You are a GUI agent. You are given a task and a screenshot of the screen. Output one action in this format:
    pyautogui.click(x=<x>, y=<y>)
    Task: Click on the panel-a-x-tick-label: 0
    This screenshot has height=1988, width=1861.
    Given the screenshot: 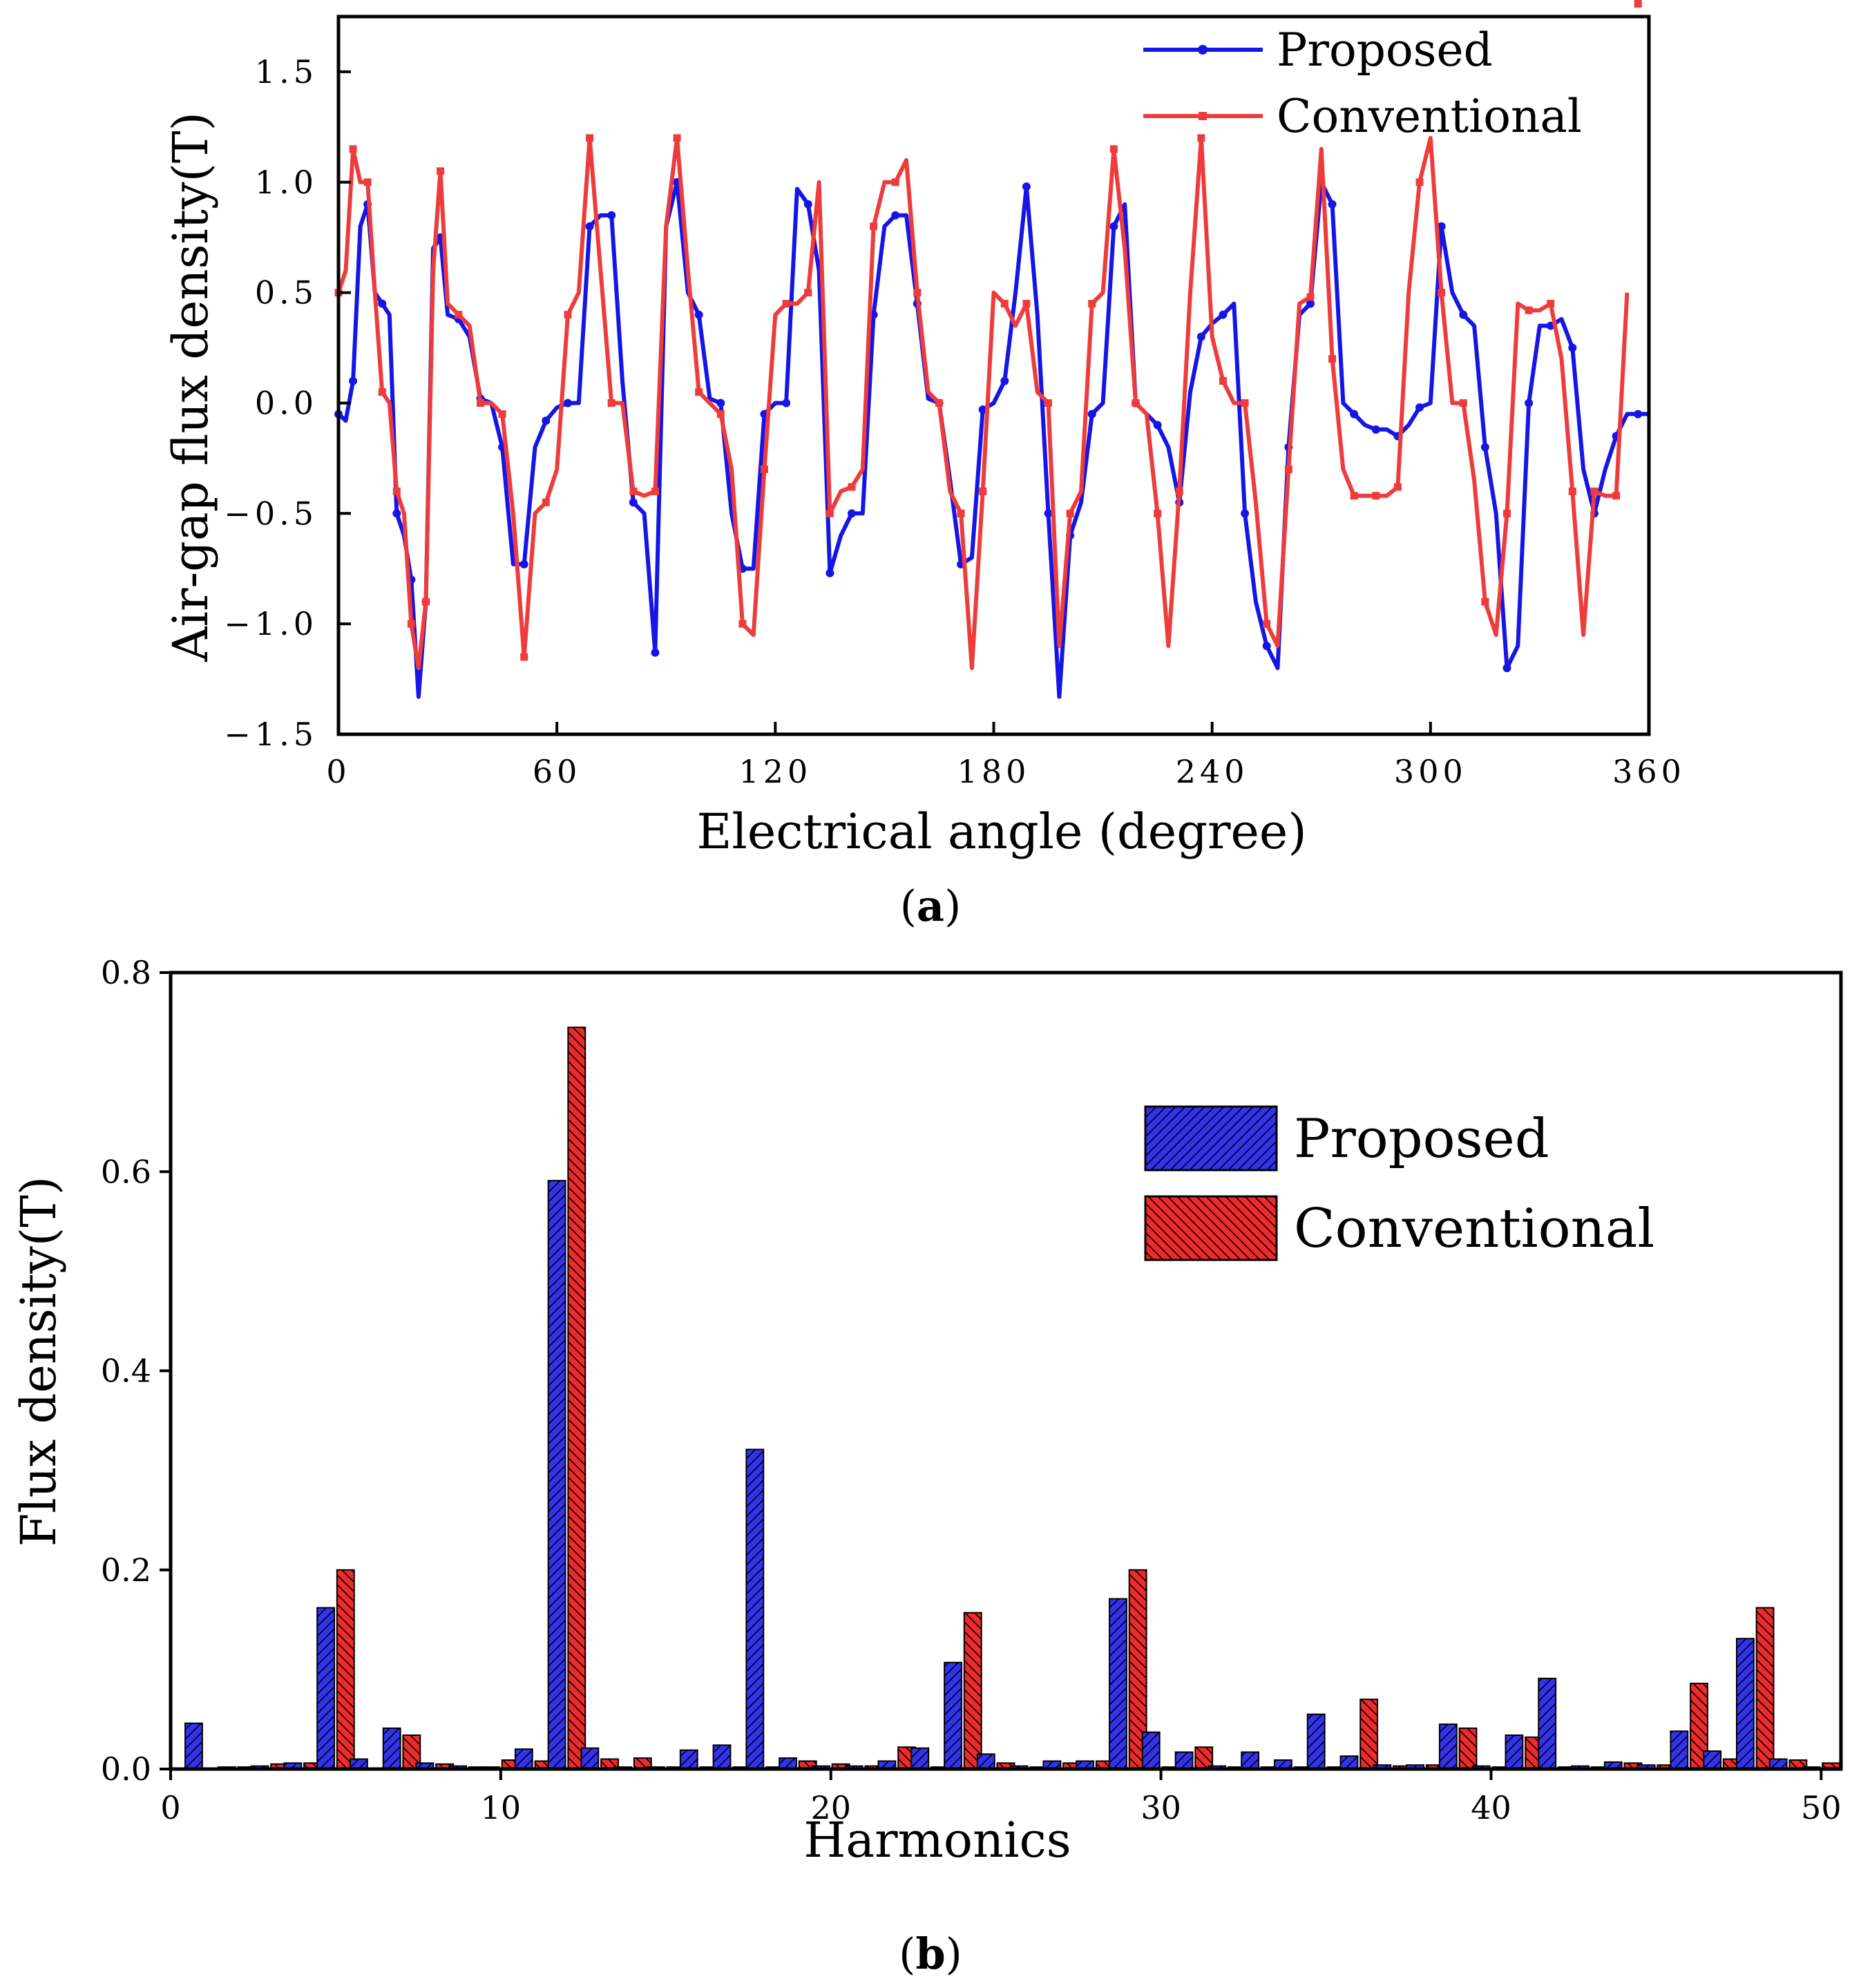 What is the action you would take?
    pyautogui.click(x=338, y=772)
    